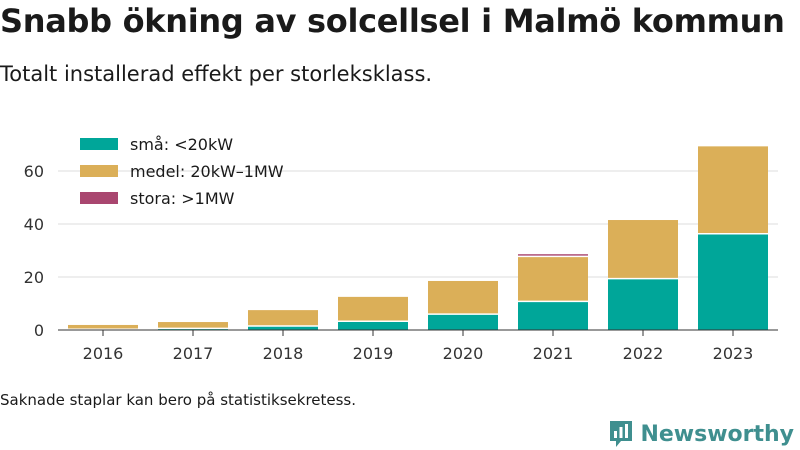  I want to click on y-tick-label: 60, so click(34, 171).